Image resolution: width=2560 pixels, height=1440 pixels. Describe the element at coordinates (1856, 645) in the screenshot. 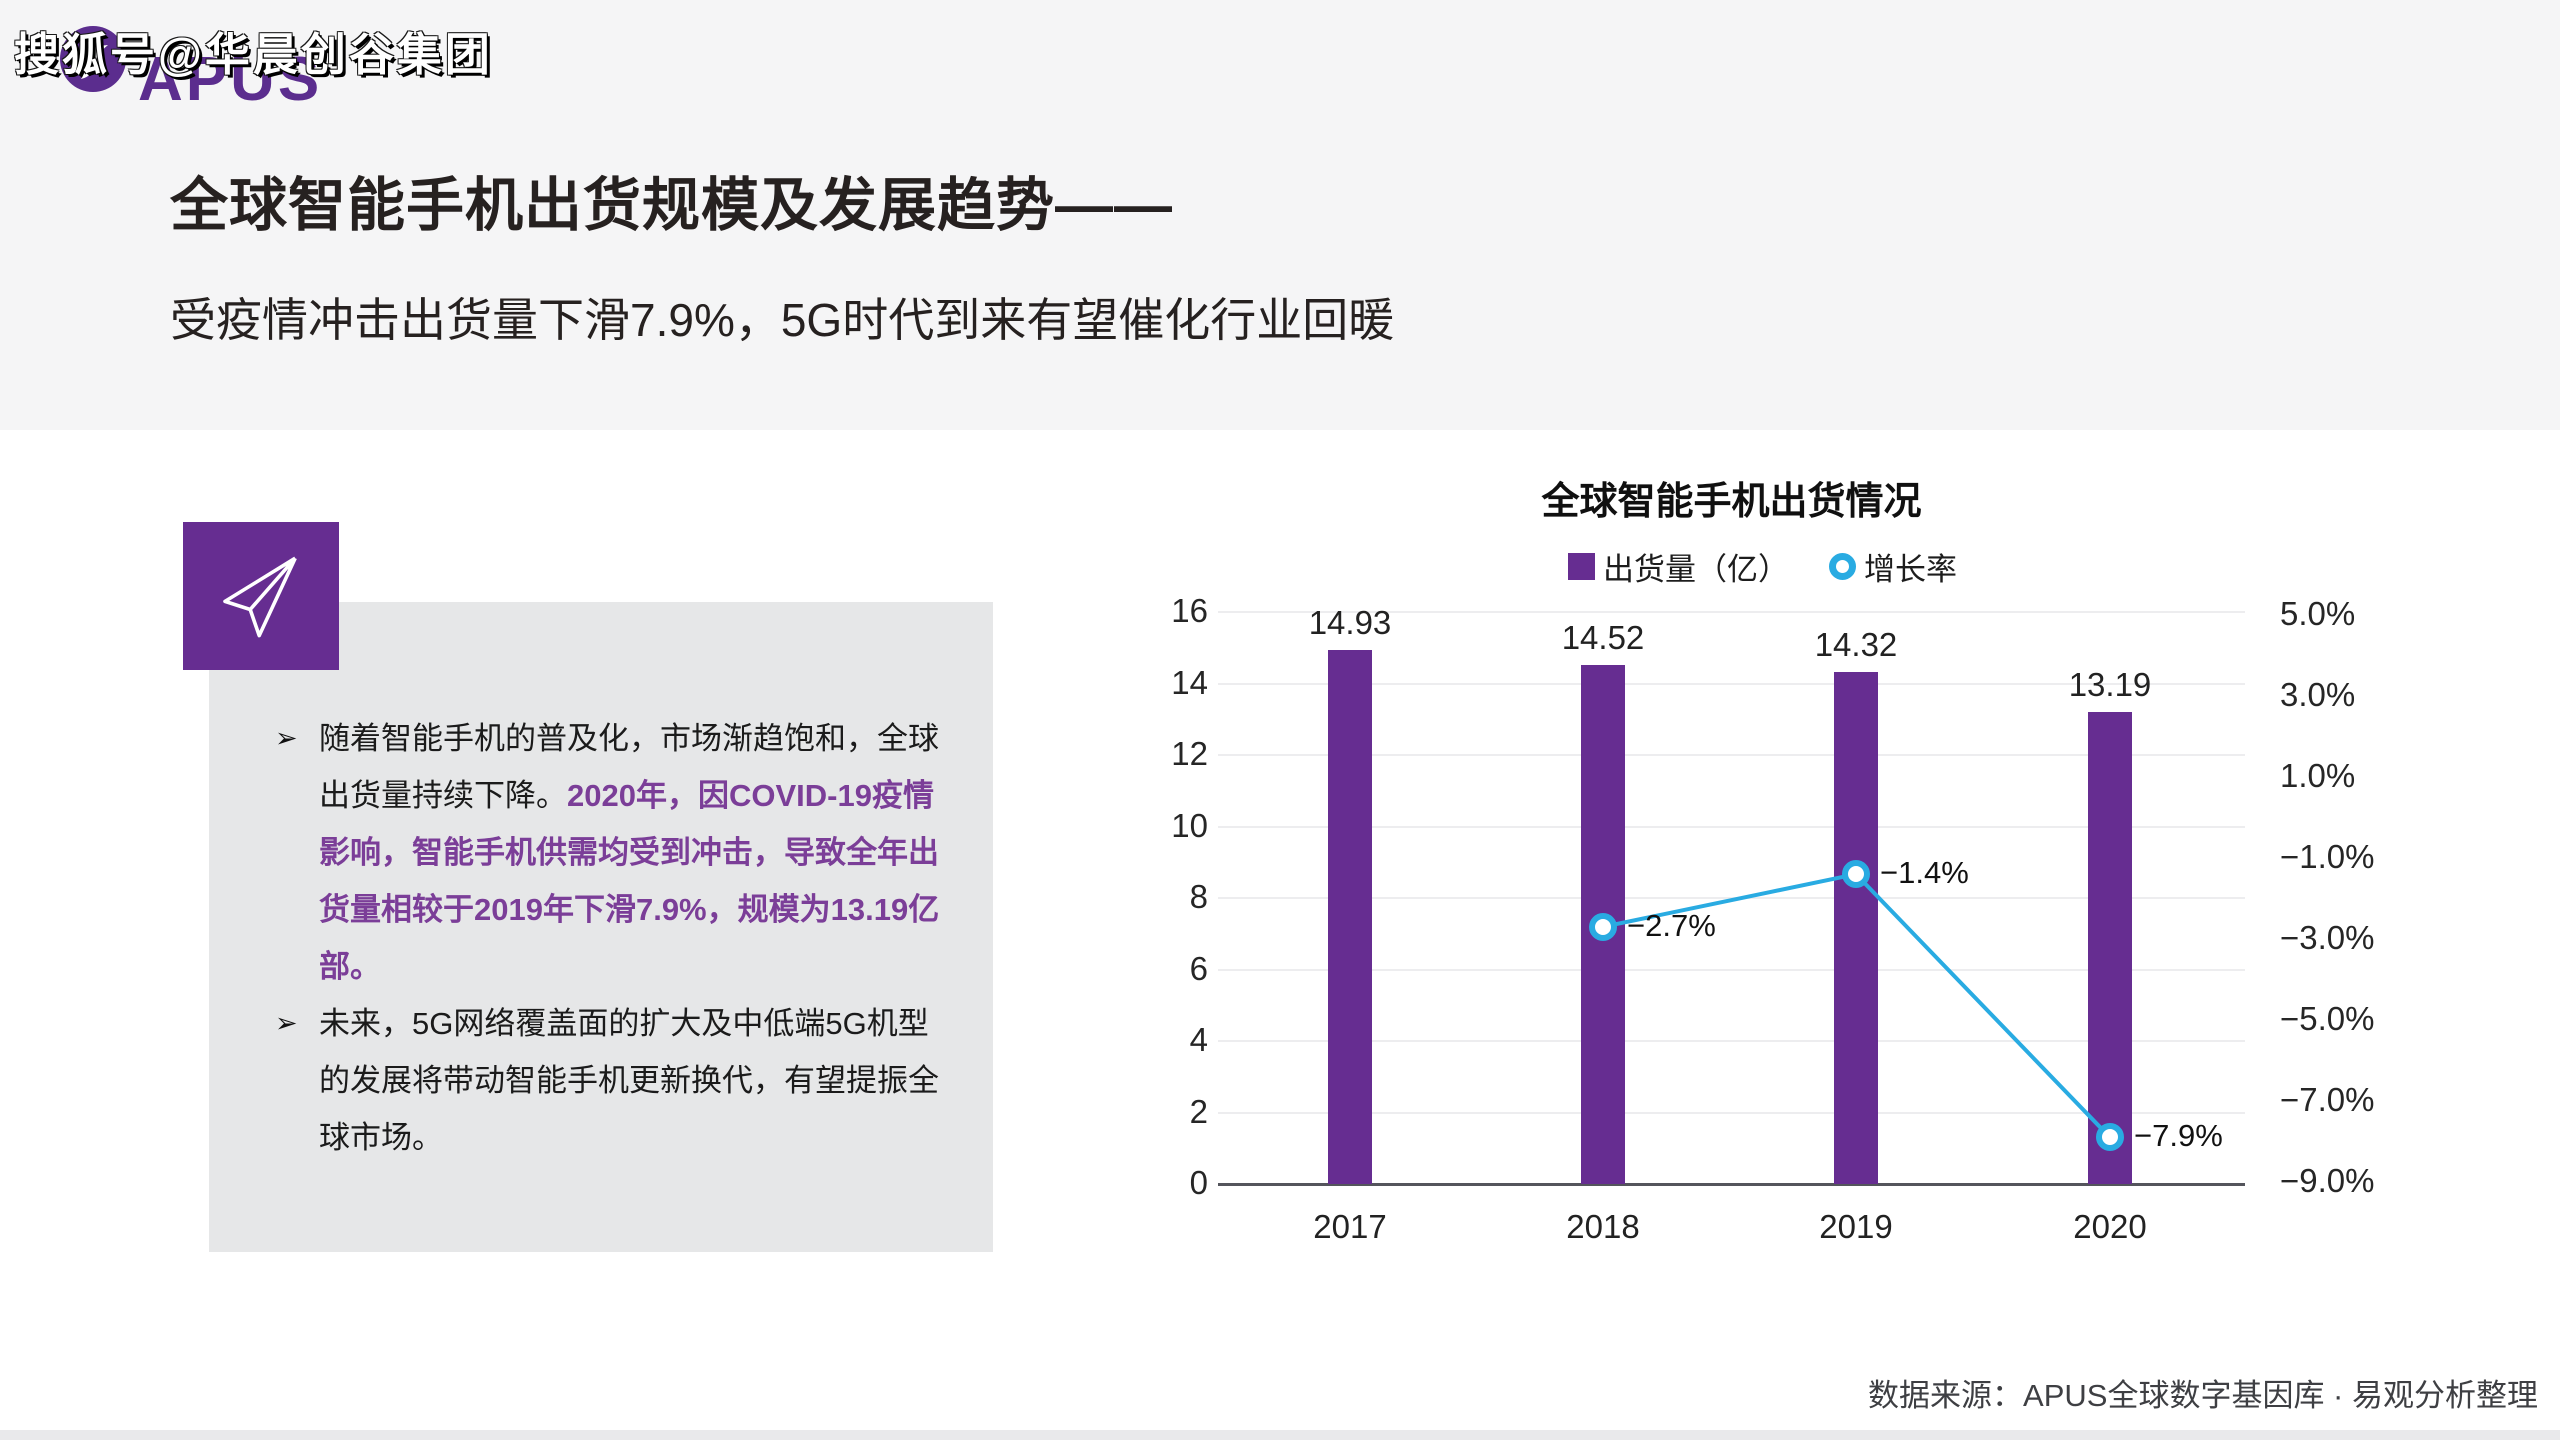

I see `bar-value-2019: 14.32` at that location.